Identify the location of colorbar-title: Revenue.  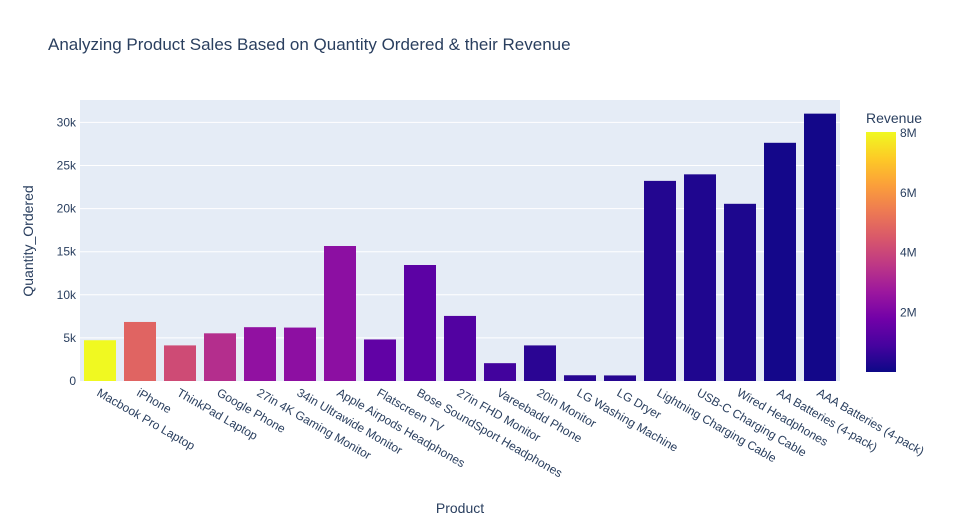
(894, 118).